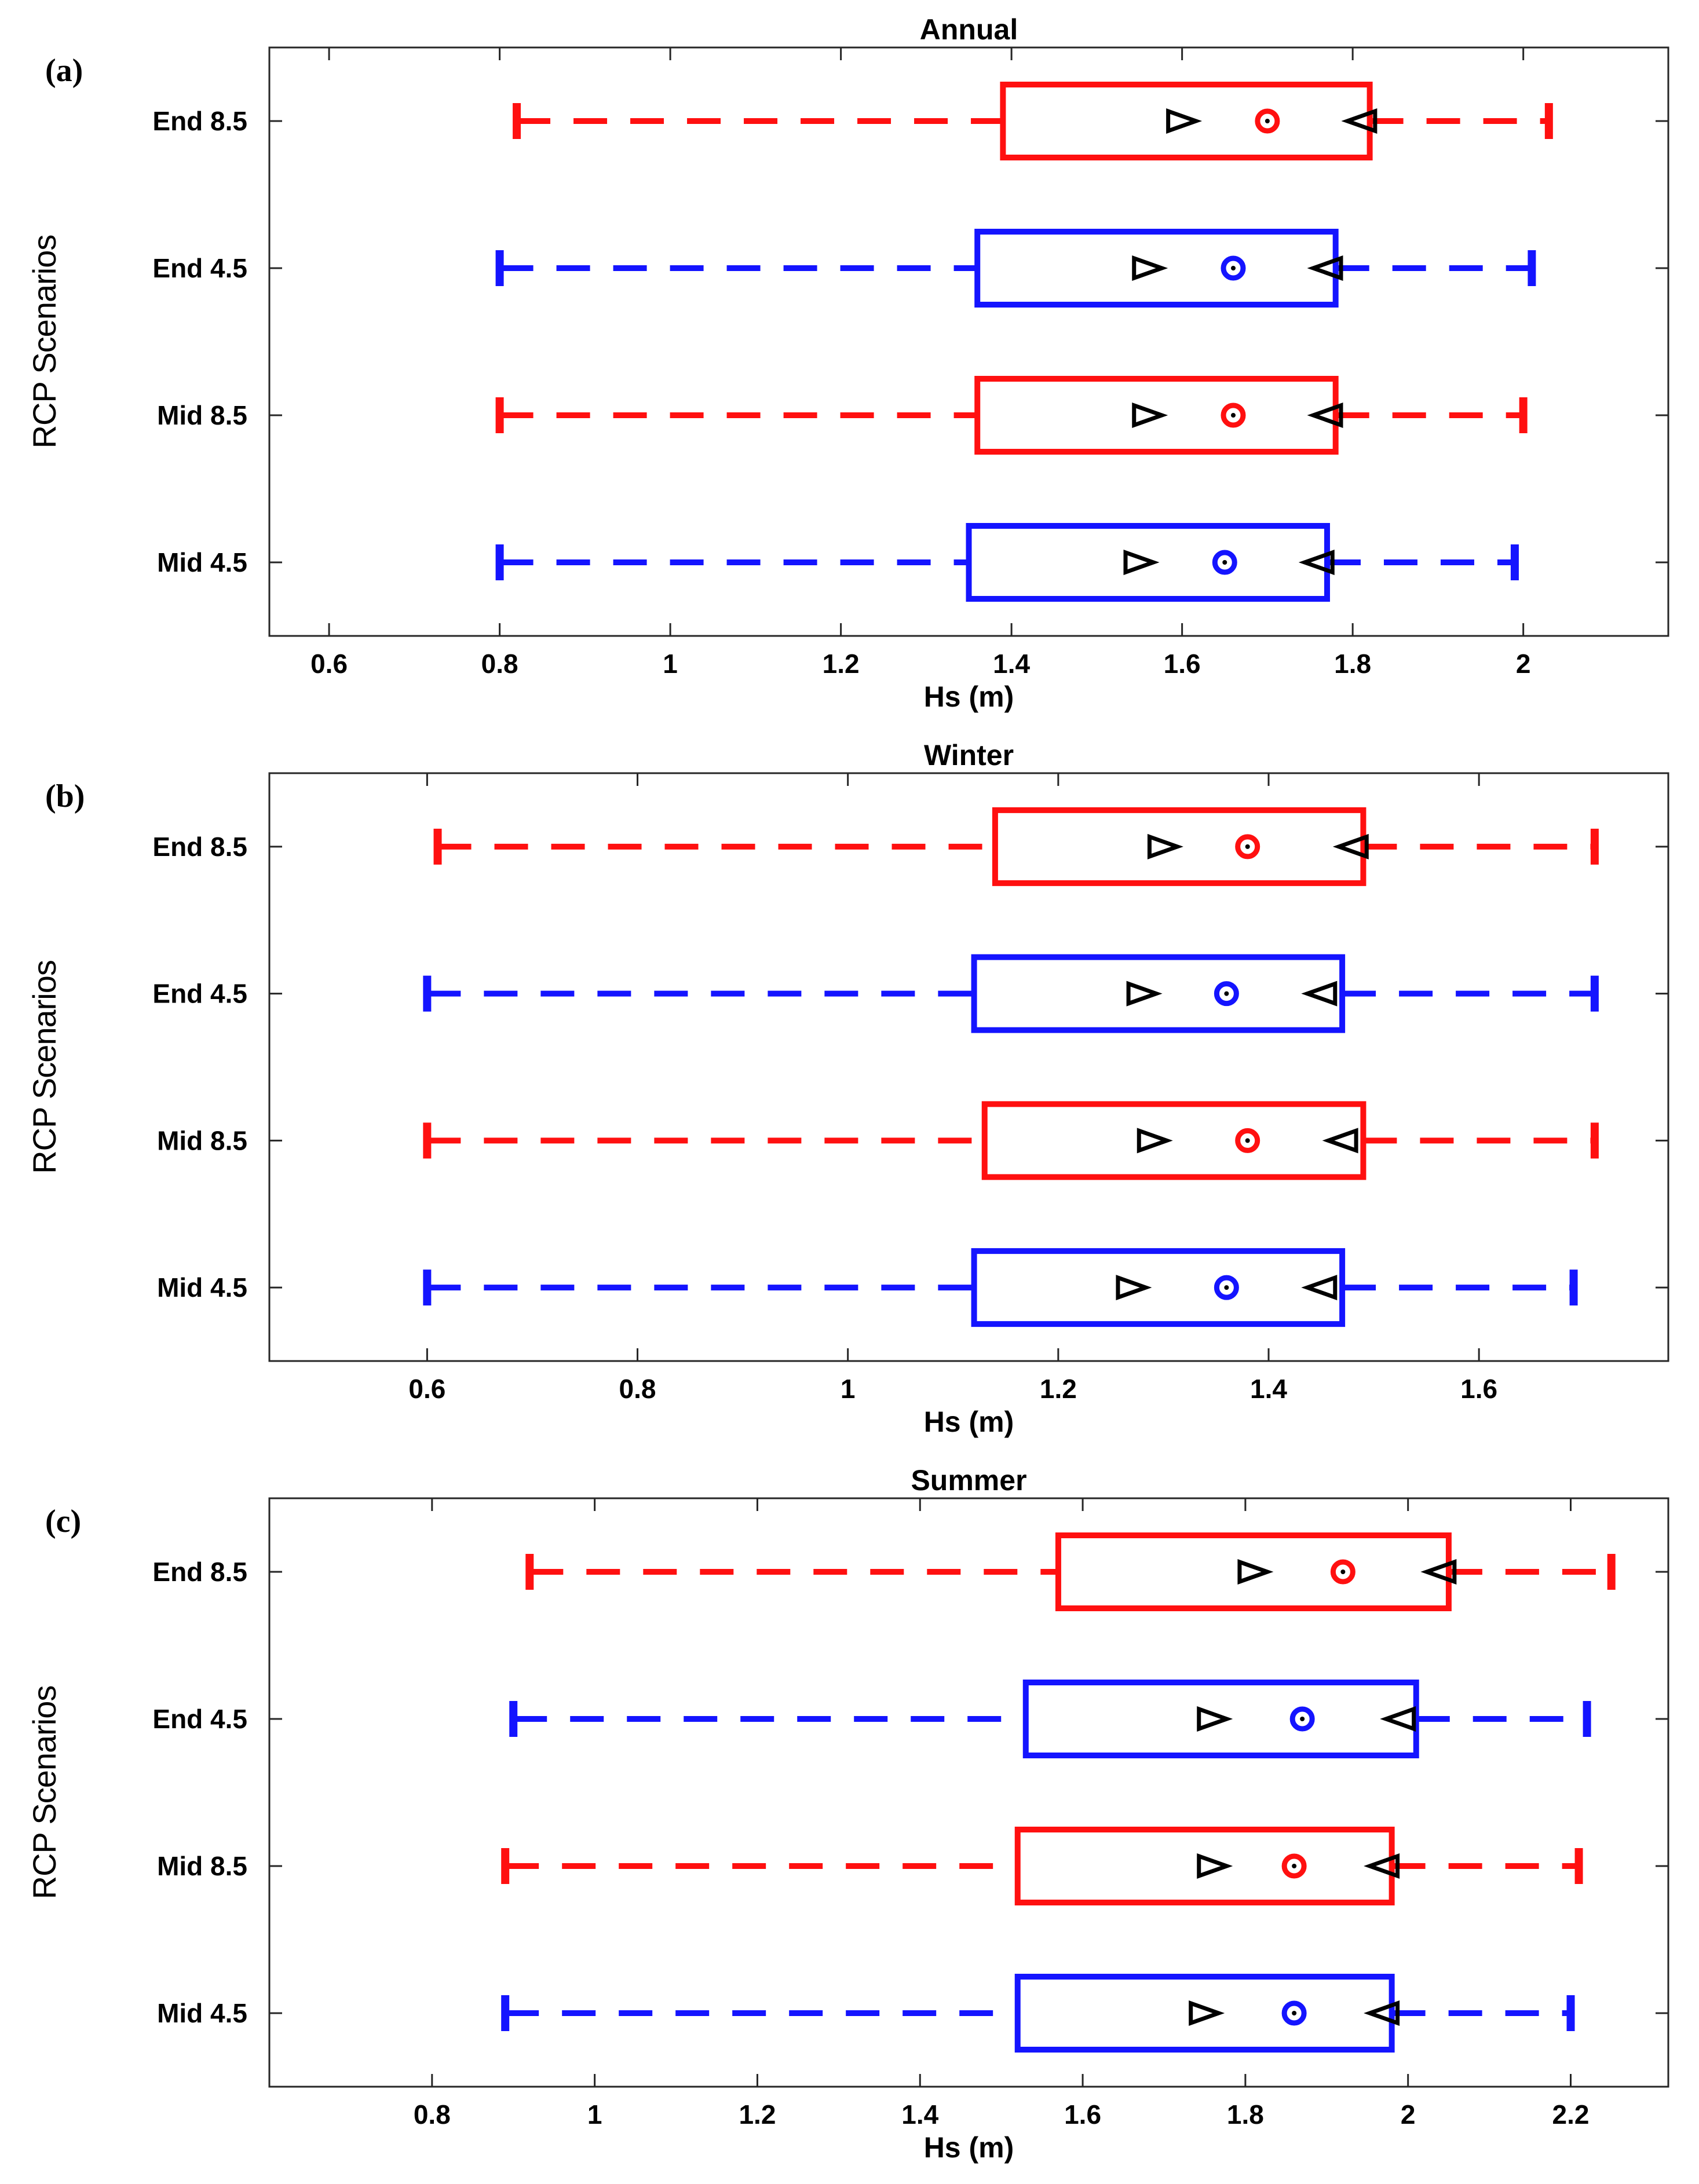 Image resolution: width=1699 pixels, height=2184 pixels. Describe the element at coordinates (65, 796) in the screenshot. I see `panel-label: (b)` at that location.